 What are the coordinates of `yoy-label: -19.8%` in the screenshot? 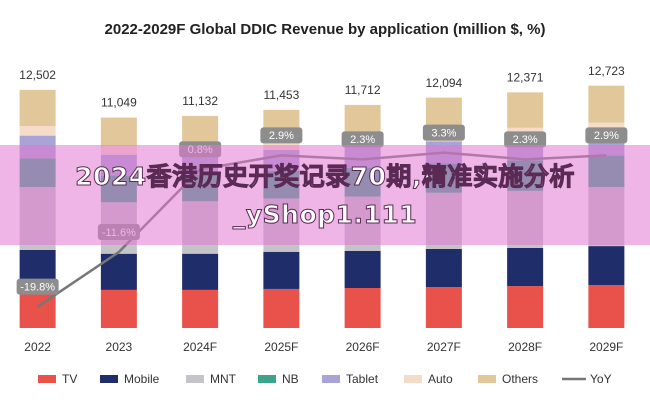 It's located at (37, 288).